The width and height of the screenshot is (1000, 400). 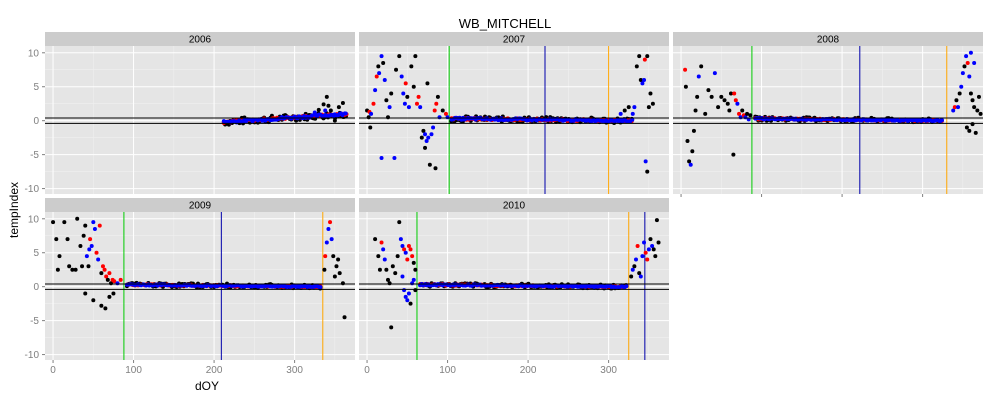 What do you see at coordinates (207, 386) in the screenshot?
I see `x-axis-label: dOY` at bounding box center [207, 386].